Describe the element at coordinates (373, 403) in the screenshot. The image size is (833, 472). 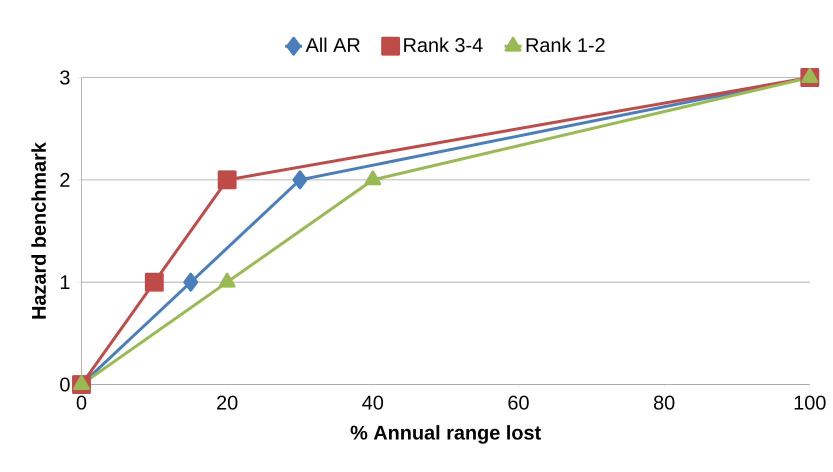
I see `x-tick-label: 40` at that location.